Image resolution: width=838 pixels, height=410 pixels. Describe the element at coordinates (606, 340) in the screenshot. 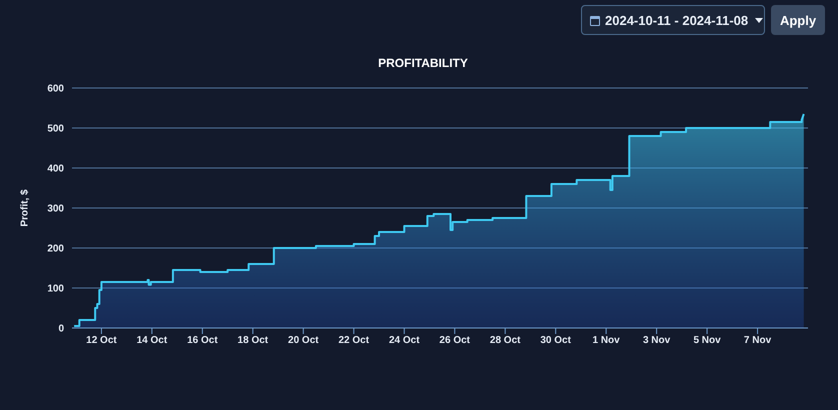

I see `x-tick-label: 1 Nov` at that location.